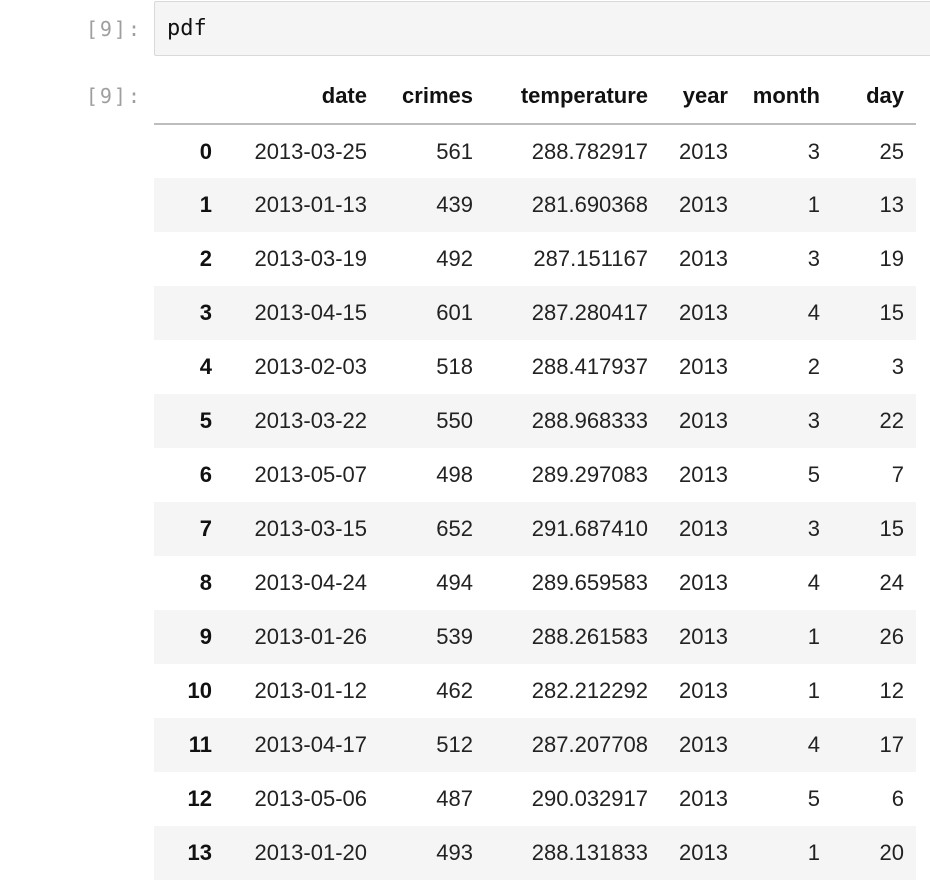  I want to click on cell-date: 2013-03-22, so click(310, 420).